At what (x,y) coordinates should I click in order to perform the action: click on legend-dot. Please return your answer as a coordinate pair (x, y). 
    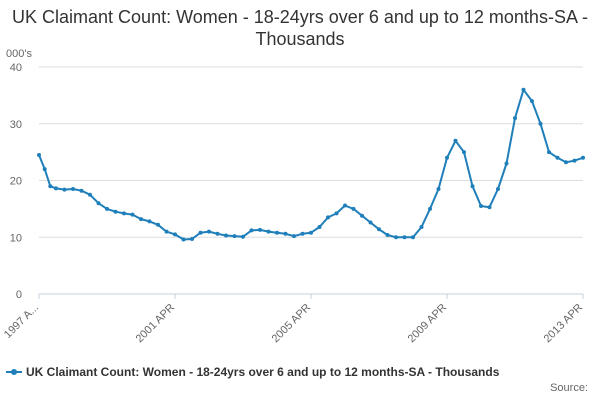
    Looking at the image, I should click on (14, 372).